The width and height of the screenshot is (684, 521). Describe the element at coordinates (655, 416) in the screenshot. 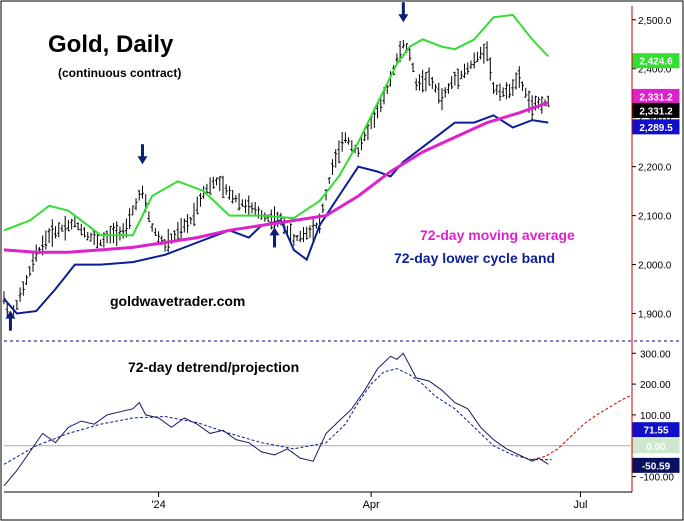

I see `detrend-tick-label: 100.00` at that location.